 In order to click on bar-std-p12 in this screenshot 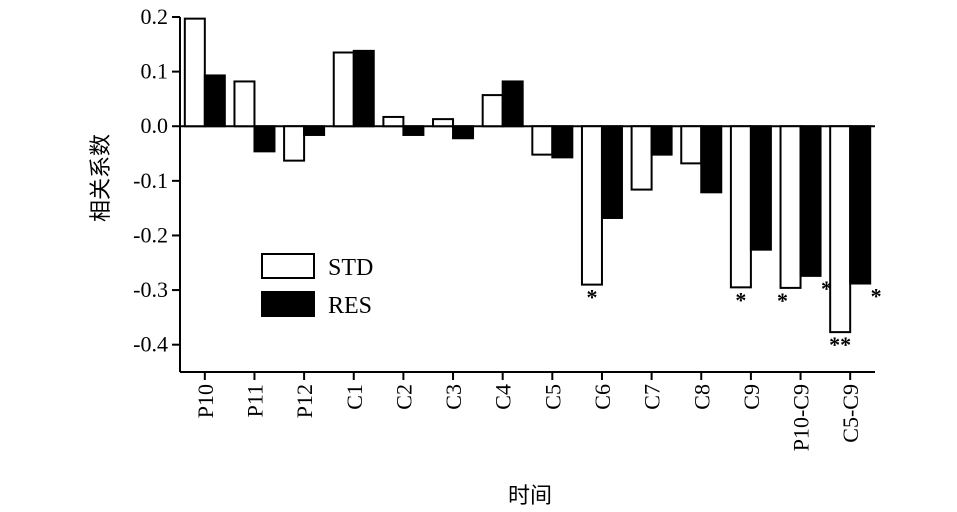, I will do `click(294, 143)`.